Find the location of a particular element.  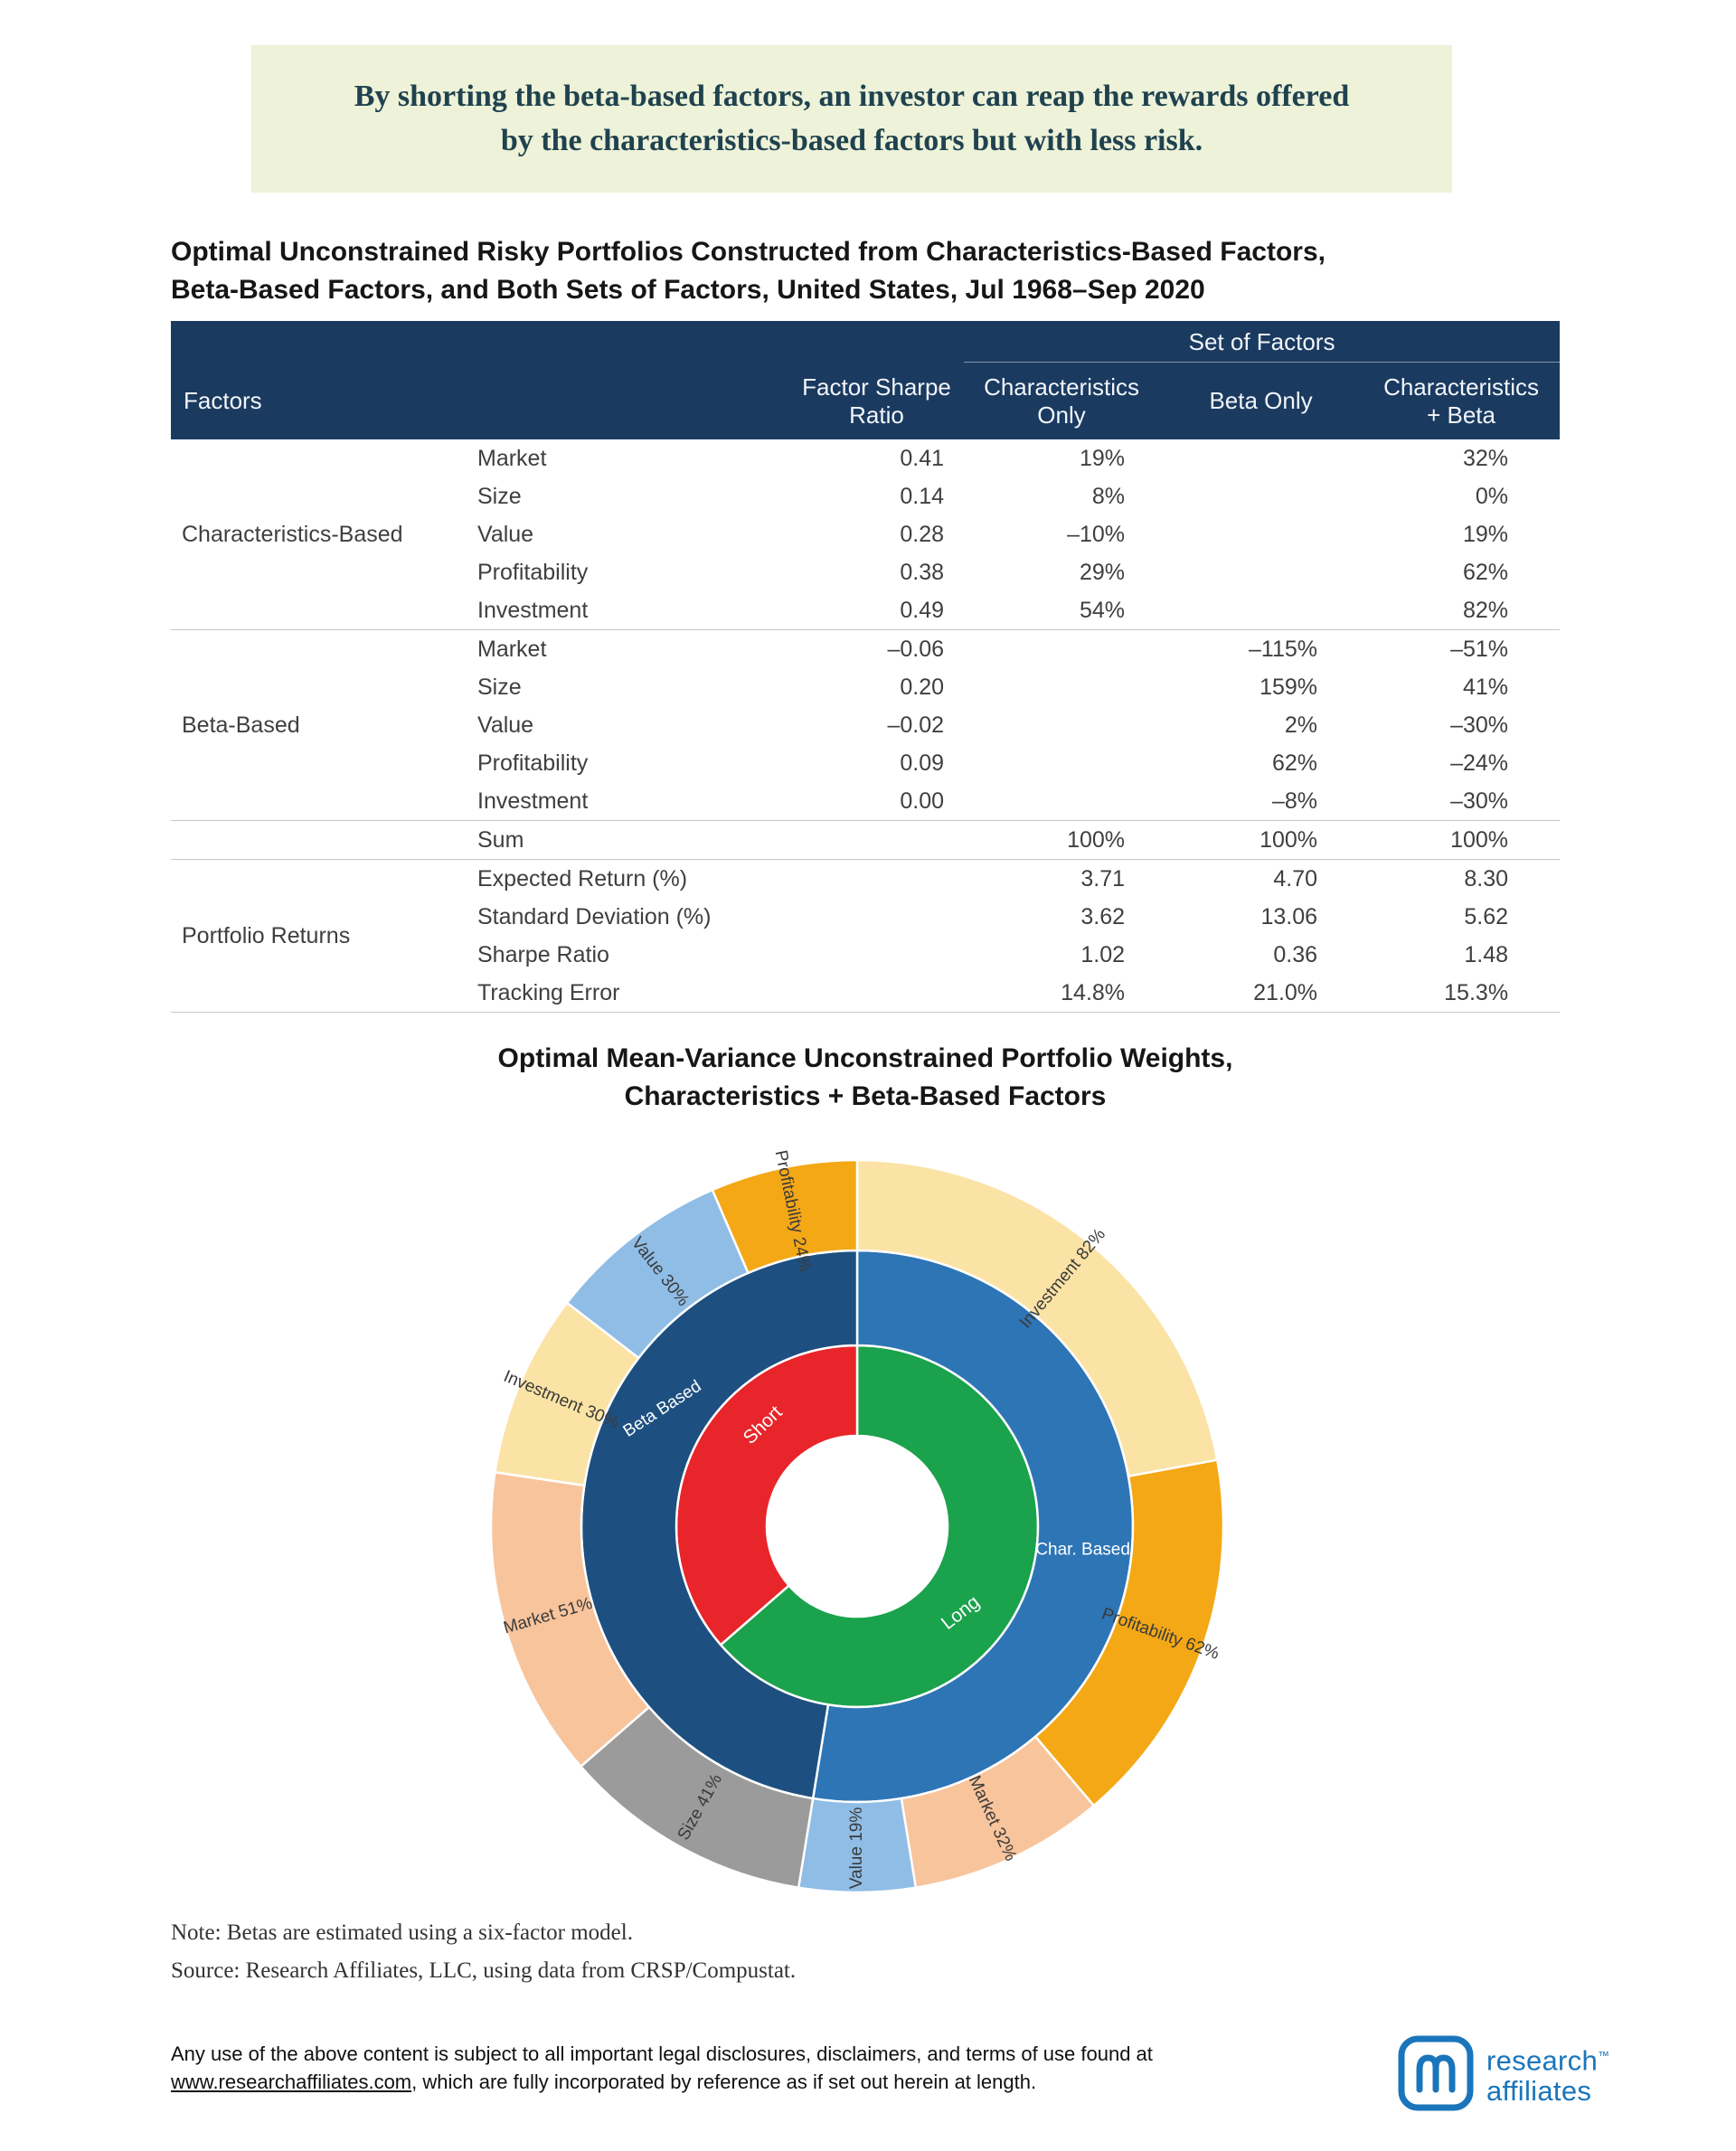

beta-only-column-header: Beta Only is located at coordinates (1261, 401).